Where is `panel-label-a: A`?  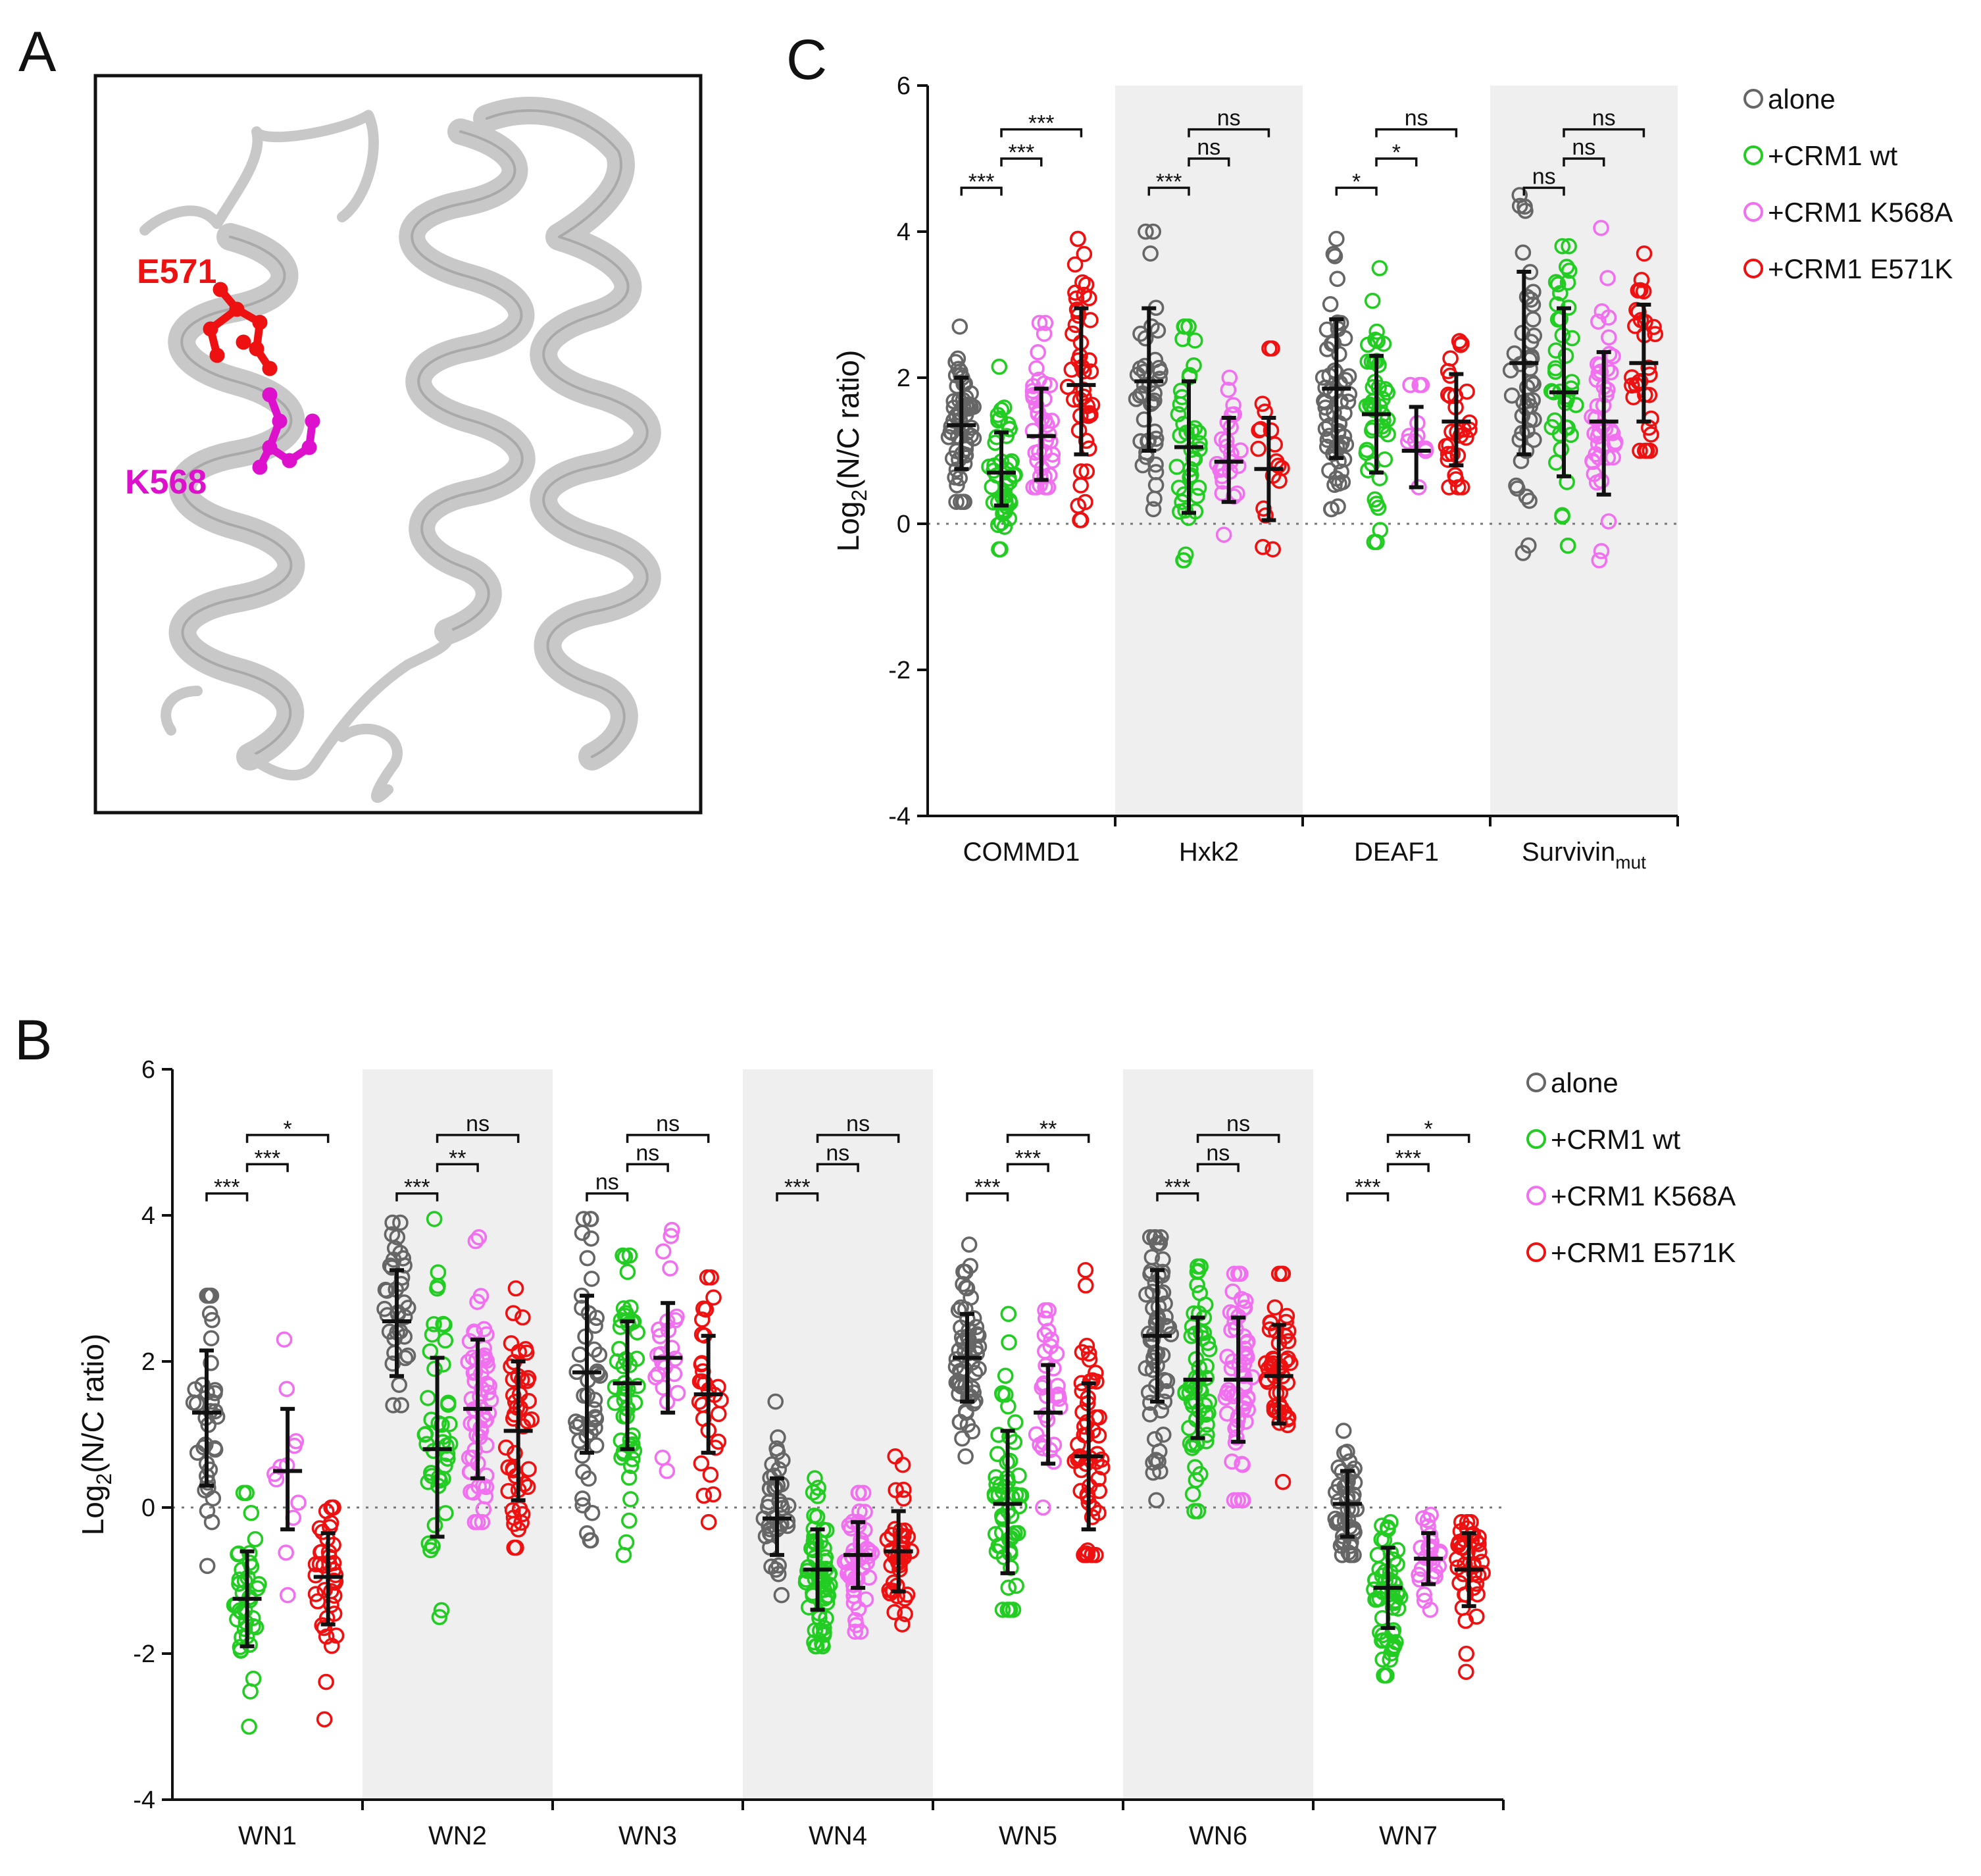
panel-label-a: A is located at coordinates (37, 52).